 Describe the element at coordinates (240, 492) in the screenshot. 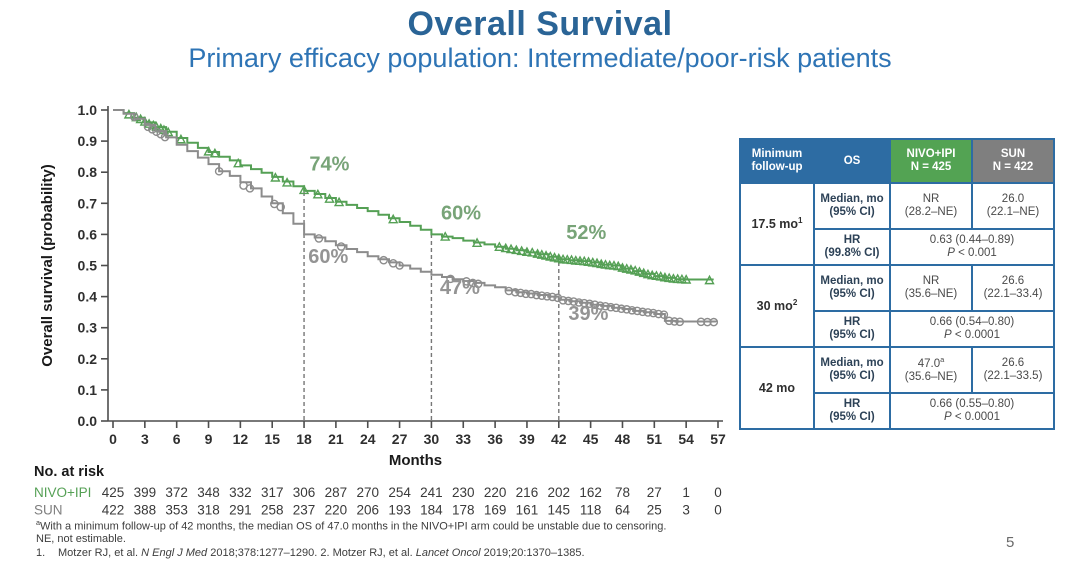

I see `risk-count: 332` at that location.